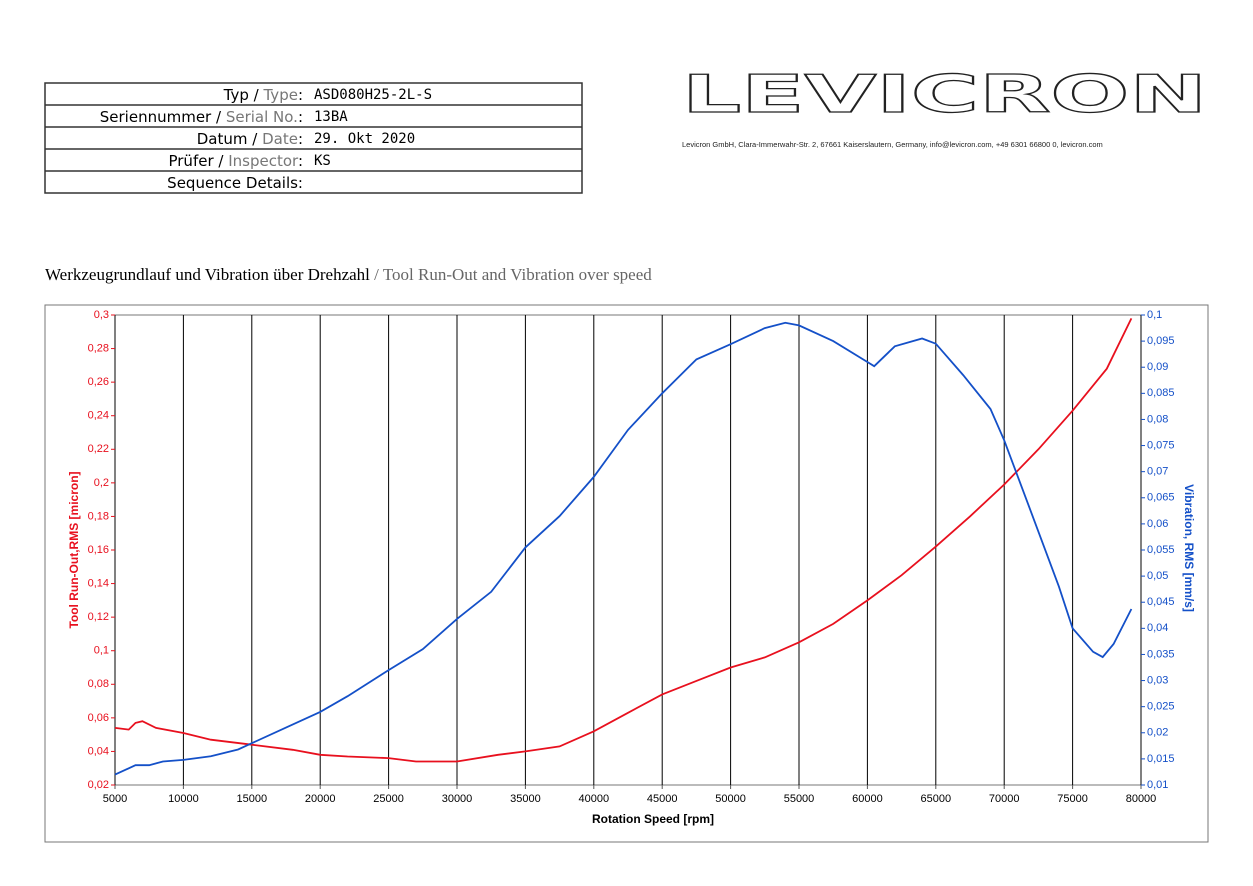  Describe the element at coordinates (364, 139) in the screenshot. I see `row-value: 29. Okt 2020` at that location.